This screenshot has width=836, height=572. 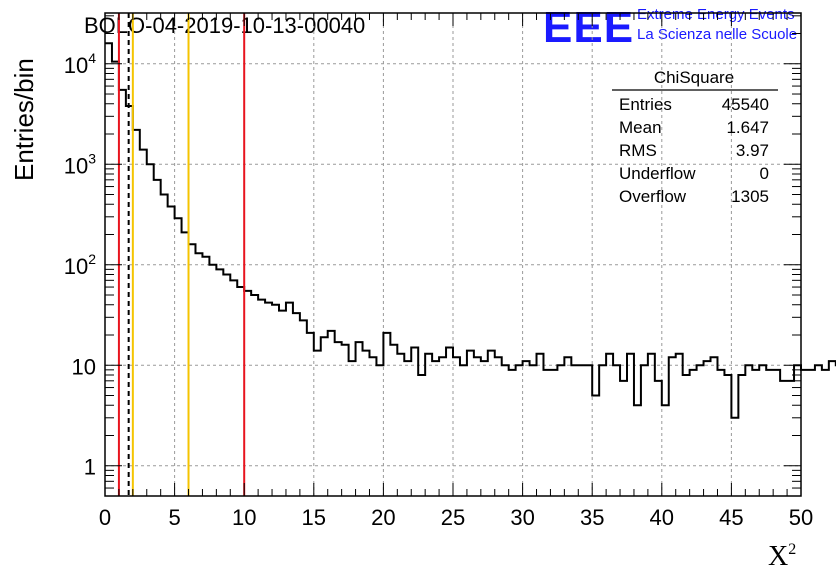 What do you see at coordinates (750, 196) in the screenshot?
I see `stats-value: 1305` at bounding box center [750, 196].